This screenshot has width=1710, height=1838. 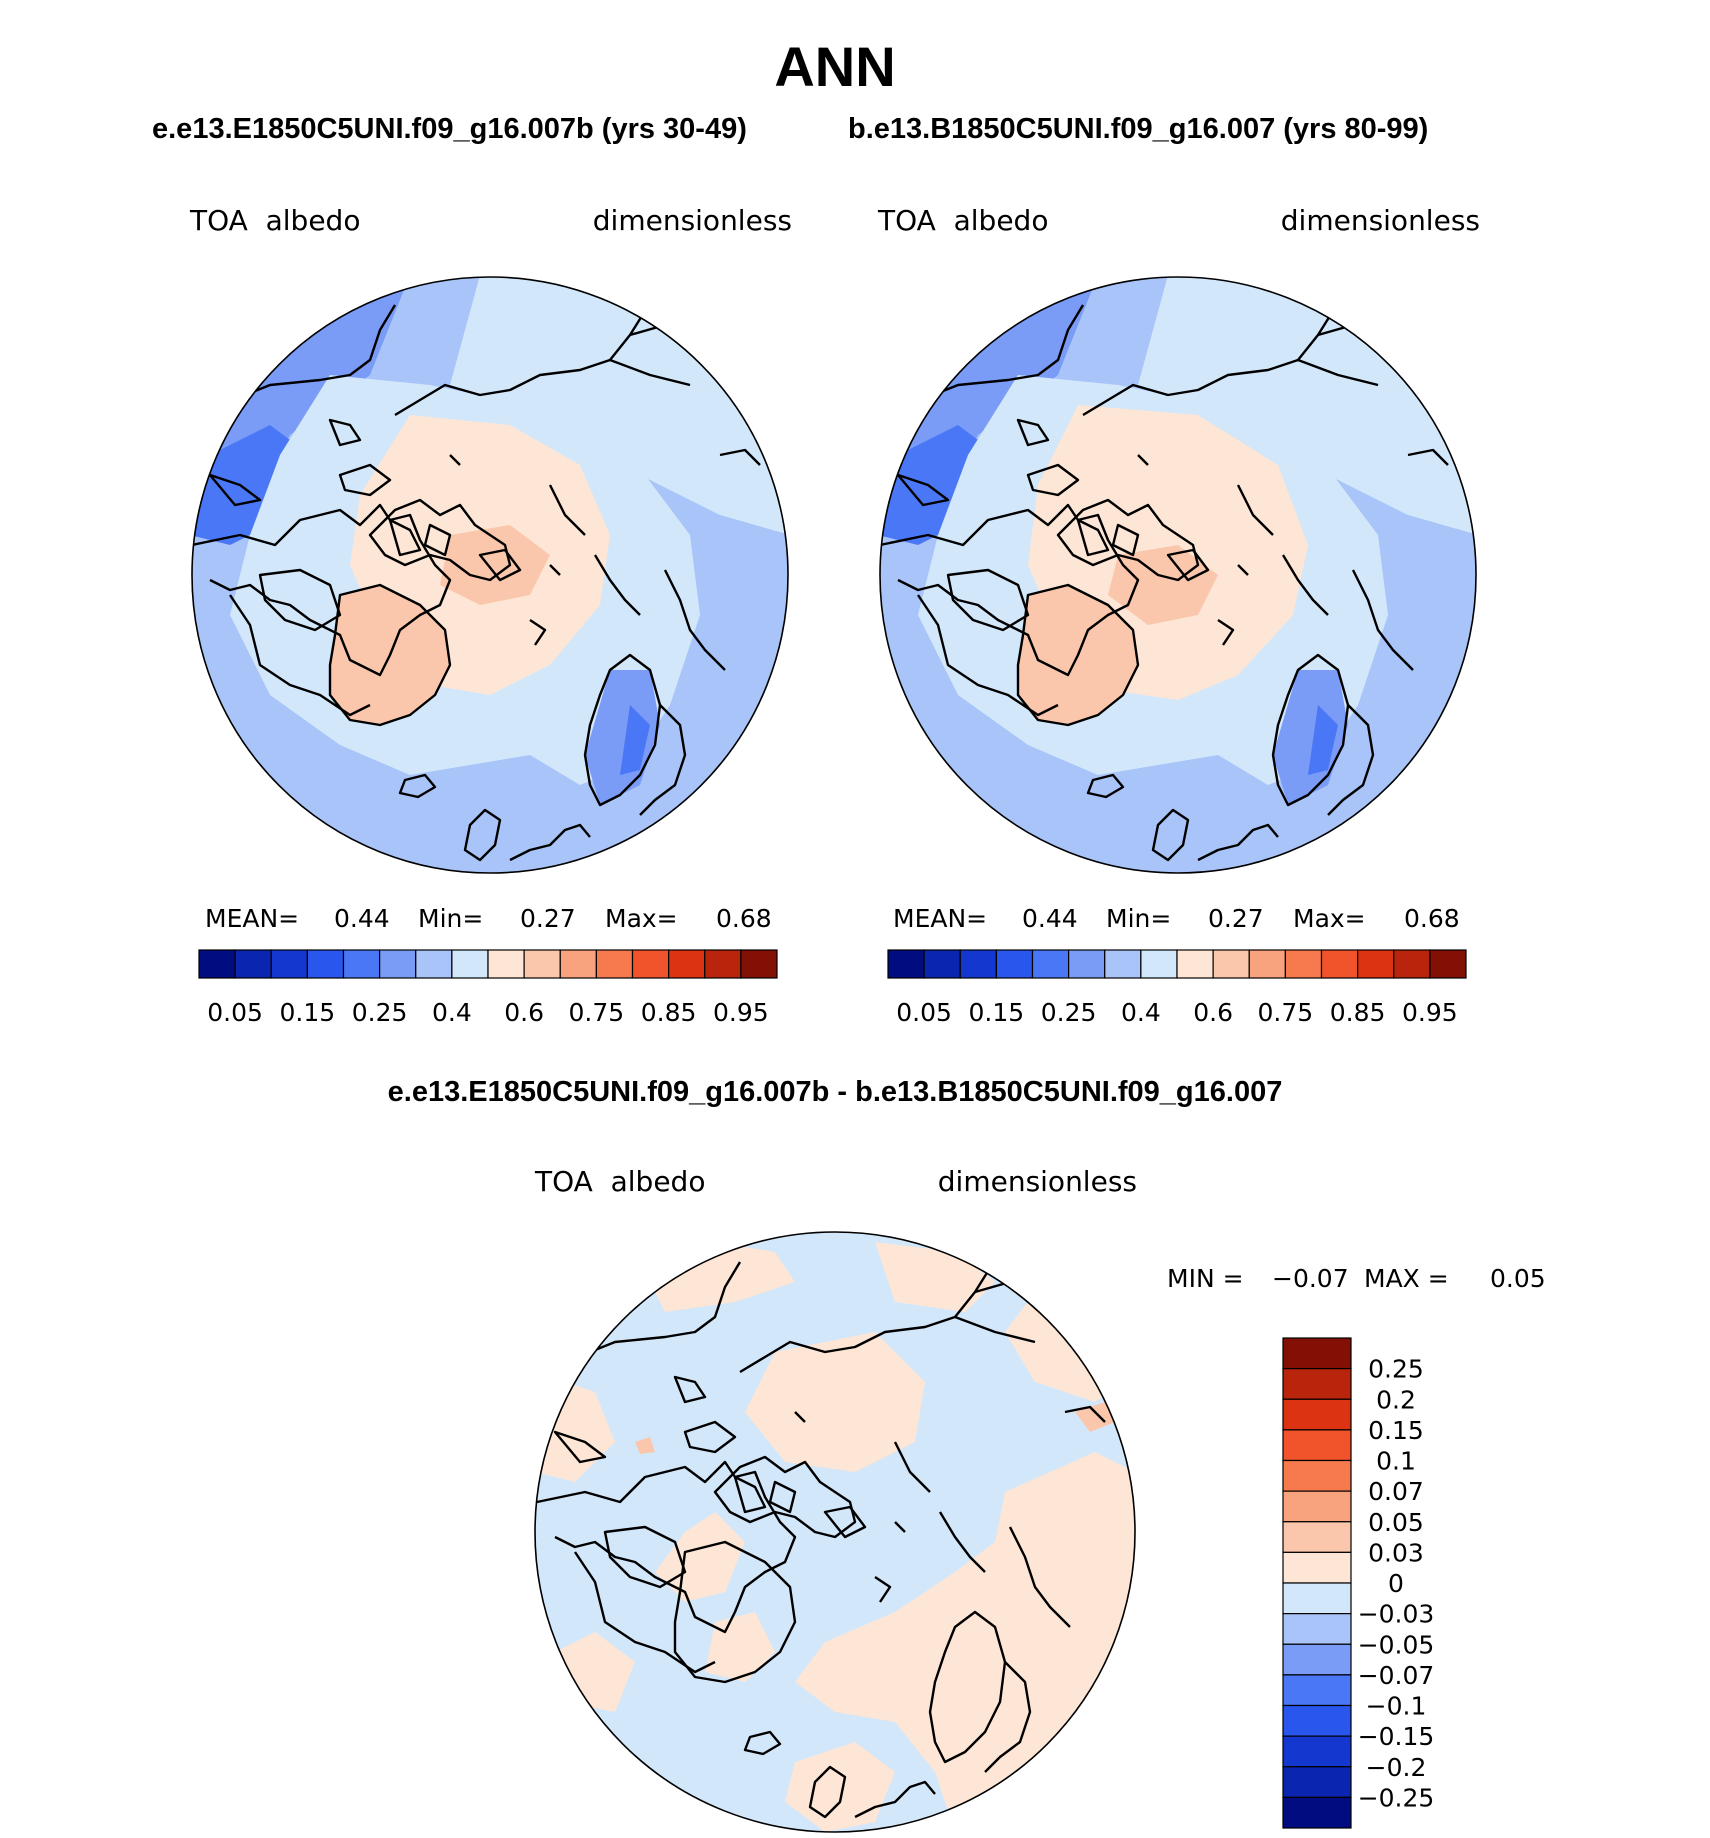 I want to click on min-label: MIN =, so click(x=1205, y=1278).